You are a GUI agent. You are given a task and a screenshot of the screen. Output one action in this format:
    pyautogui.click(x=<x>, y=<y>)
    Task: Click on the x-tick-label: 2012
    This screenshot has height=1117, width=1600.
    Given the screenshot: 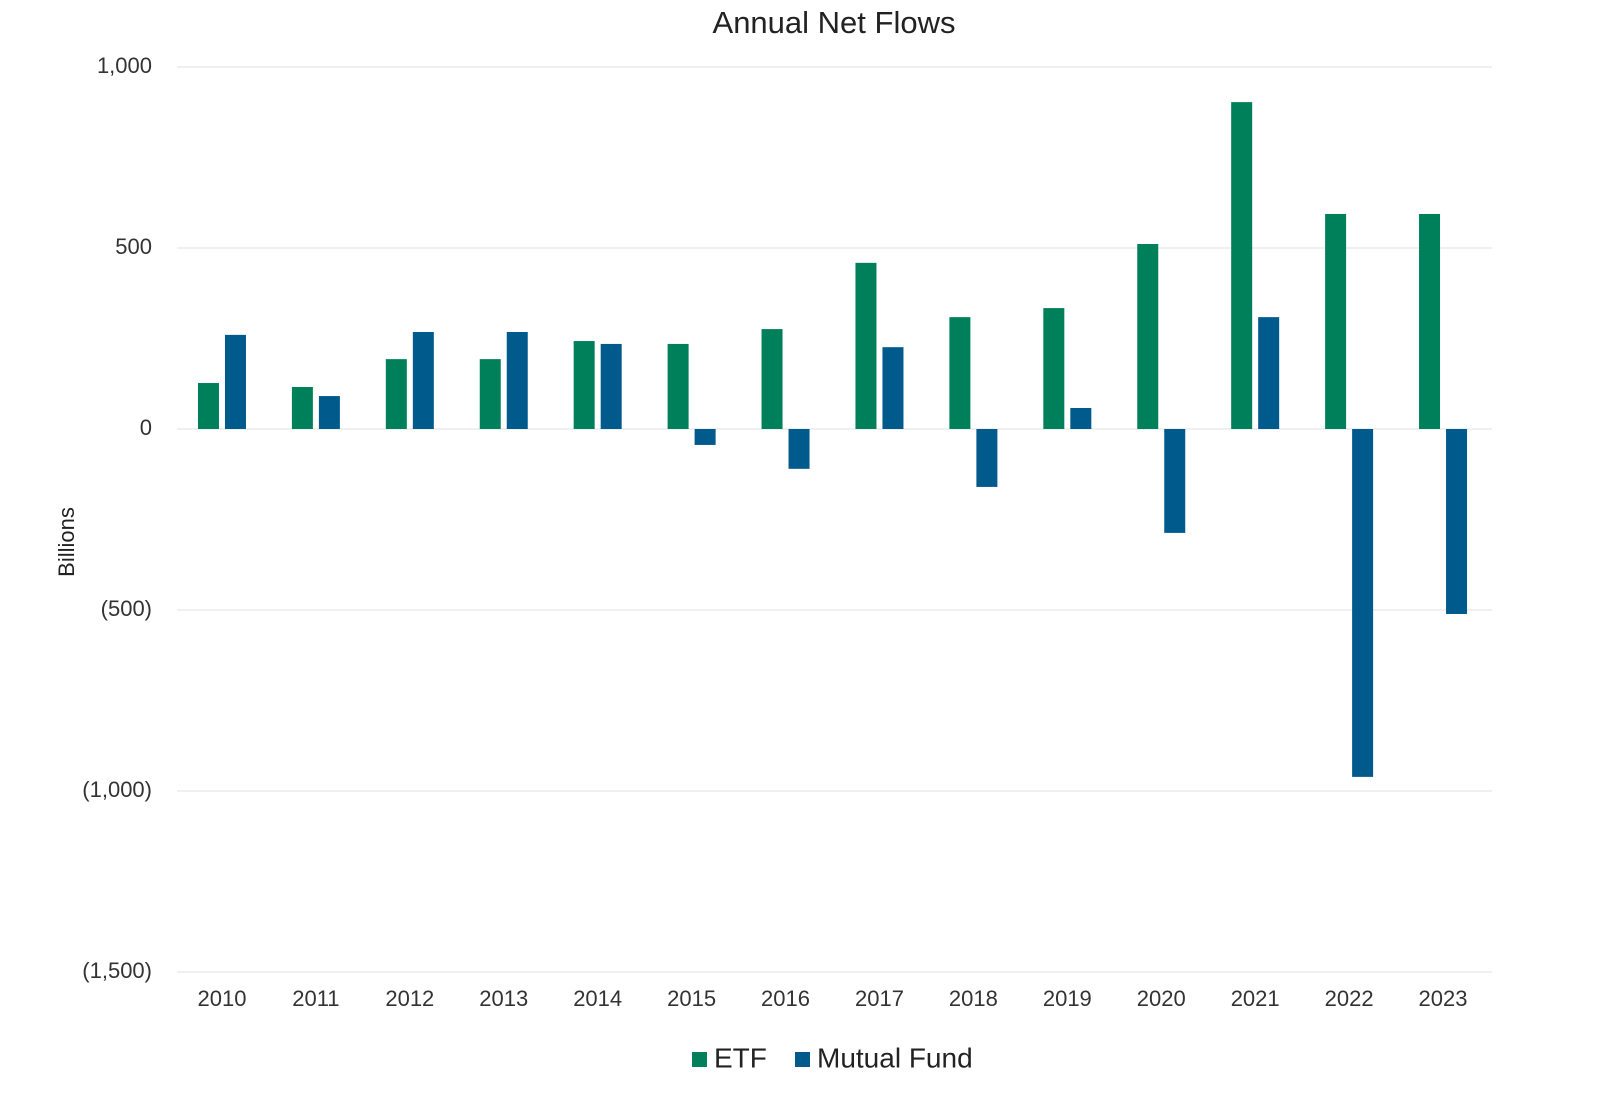 What is the action you would take?
    pyautogui.click(x=409, y=998)
    